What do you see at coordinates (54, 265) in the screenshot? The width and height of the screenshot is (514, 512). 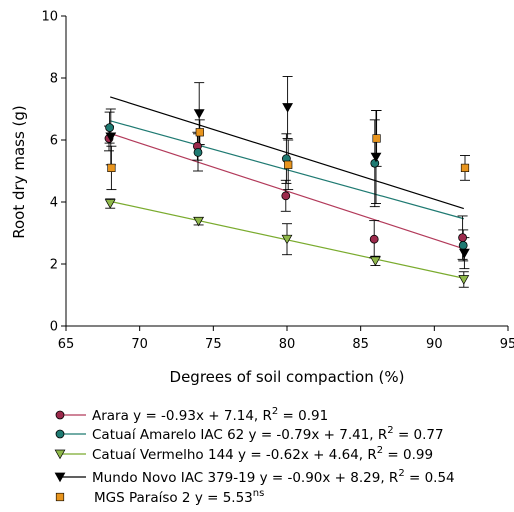 I see `y-tick-label: 2` at bounding box center [54, 265].